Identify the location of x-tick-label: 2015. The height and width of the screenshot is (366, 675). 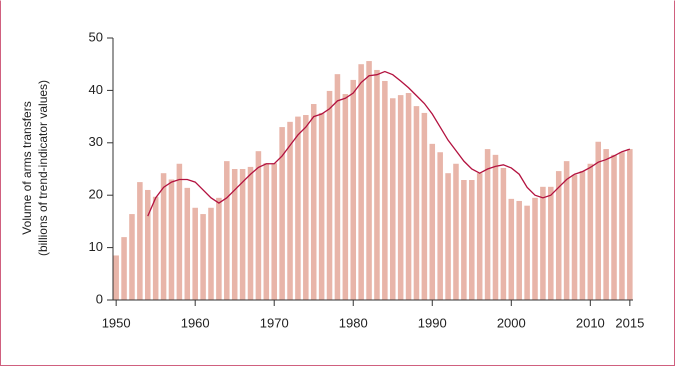
(629, 322).